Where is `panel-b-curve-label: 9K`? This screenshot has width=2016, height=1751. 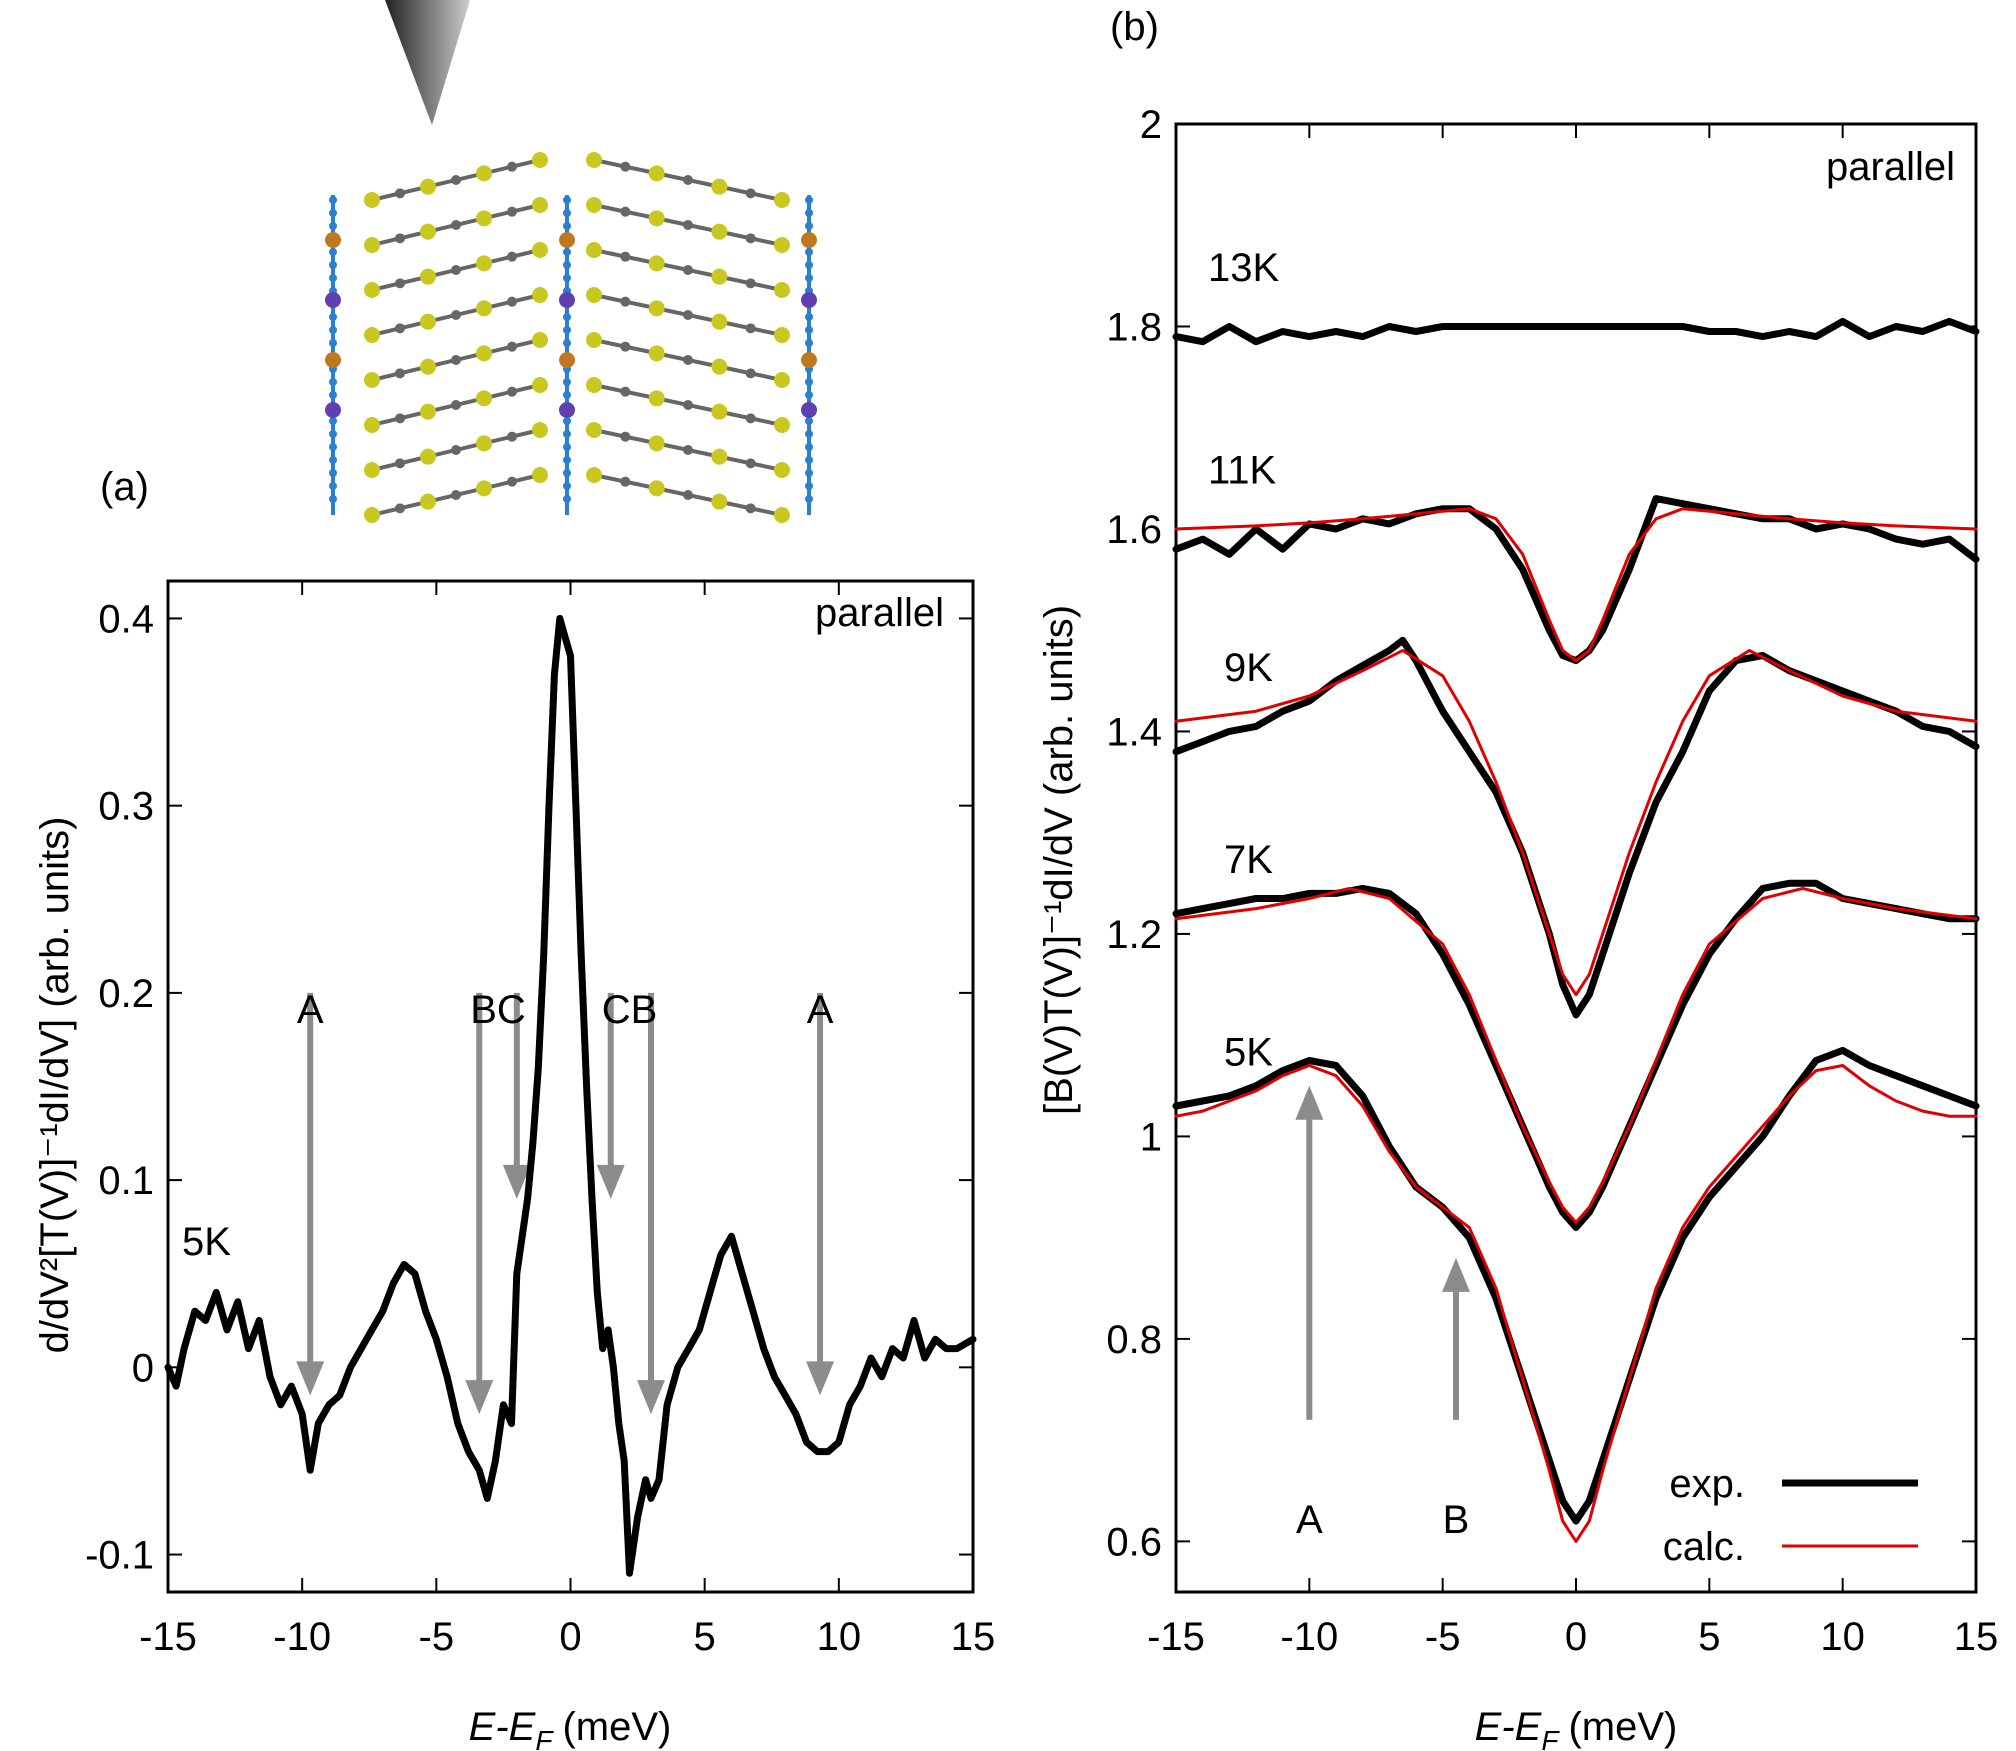 panel-b-curve-label: 9K is located at coordinates (1248, 668).